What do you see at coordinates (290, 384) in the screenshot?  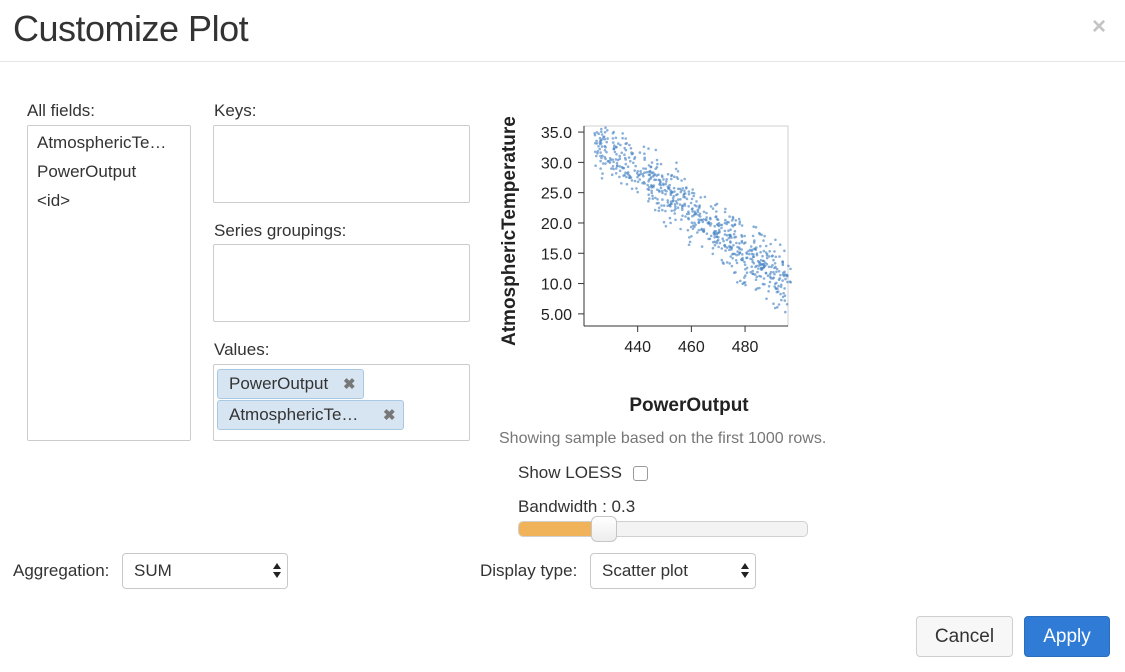 I see `value-pill-power-output: PowerOutput ✖` at bounding box center [290, 384].